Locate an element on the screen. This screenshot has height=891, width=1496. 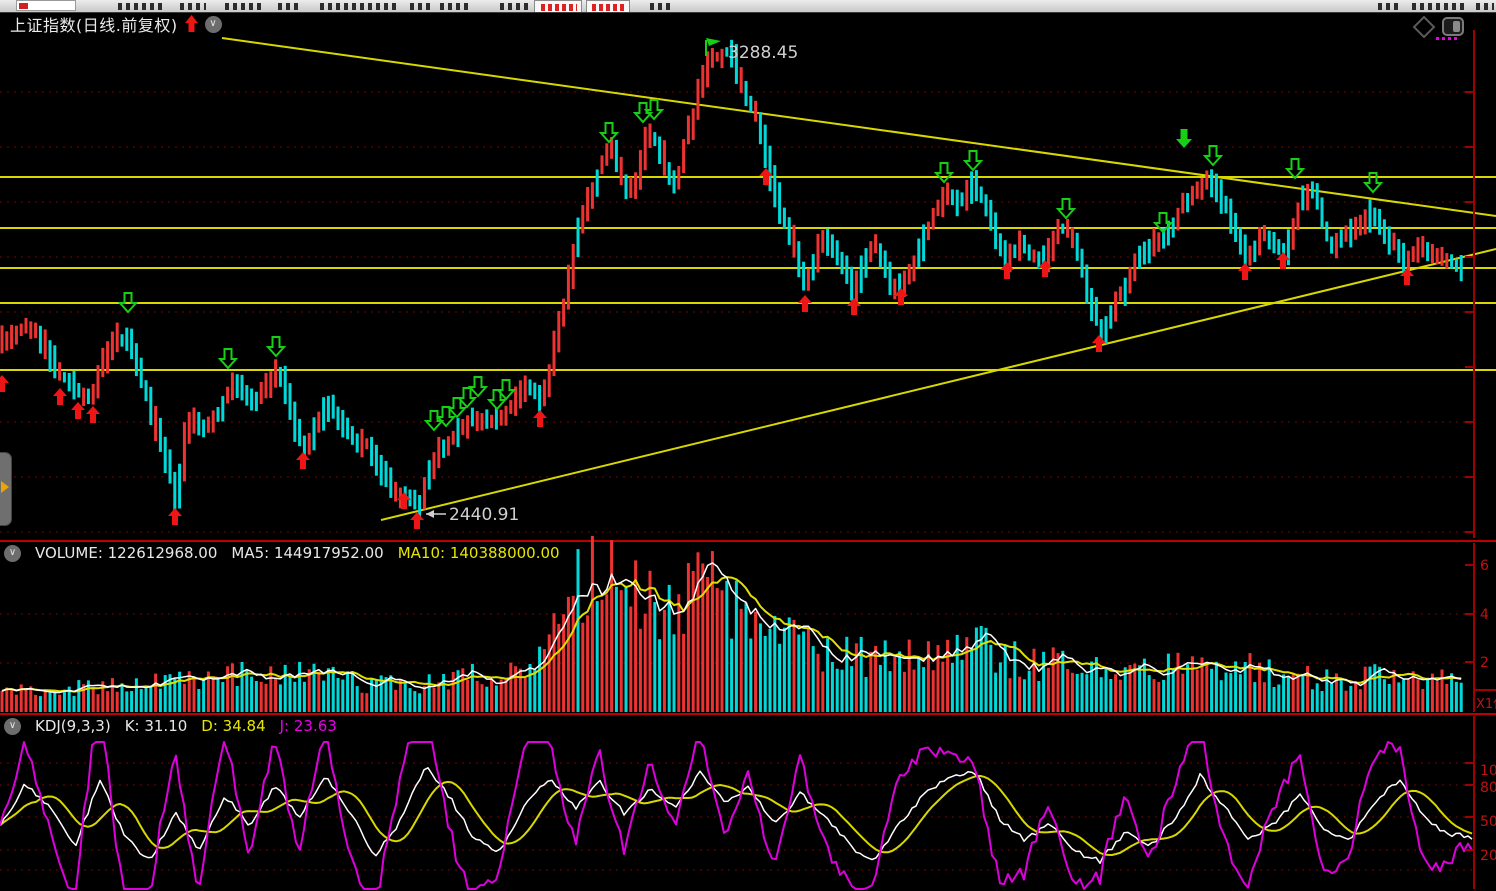
menubar-cropped is located at coordinates (748, 6).